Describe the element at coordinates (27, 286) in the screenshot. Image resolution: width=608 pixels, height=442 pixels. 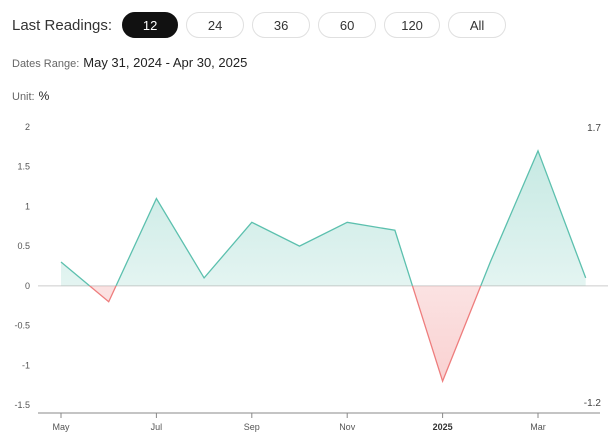
I see `y-tick-label: 0` at that location.